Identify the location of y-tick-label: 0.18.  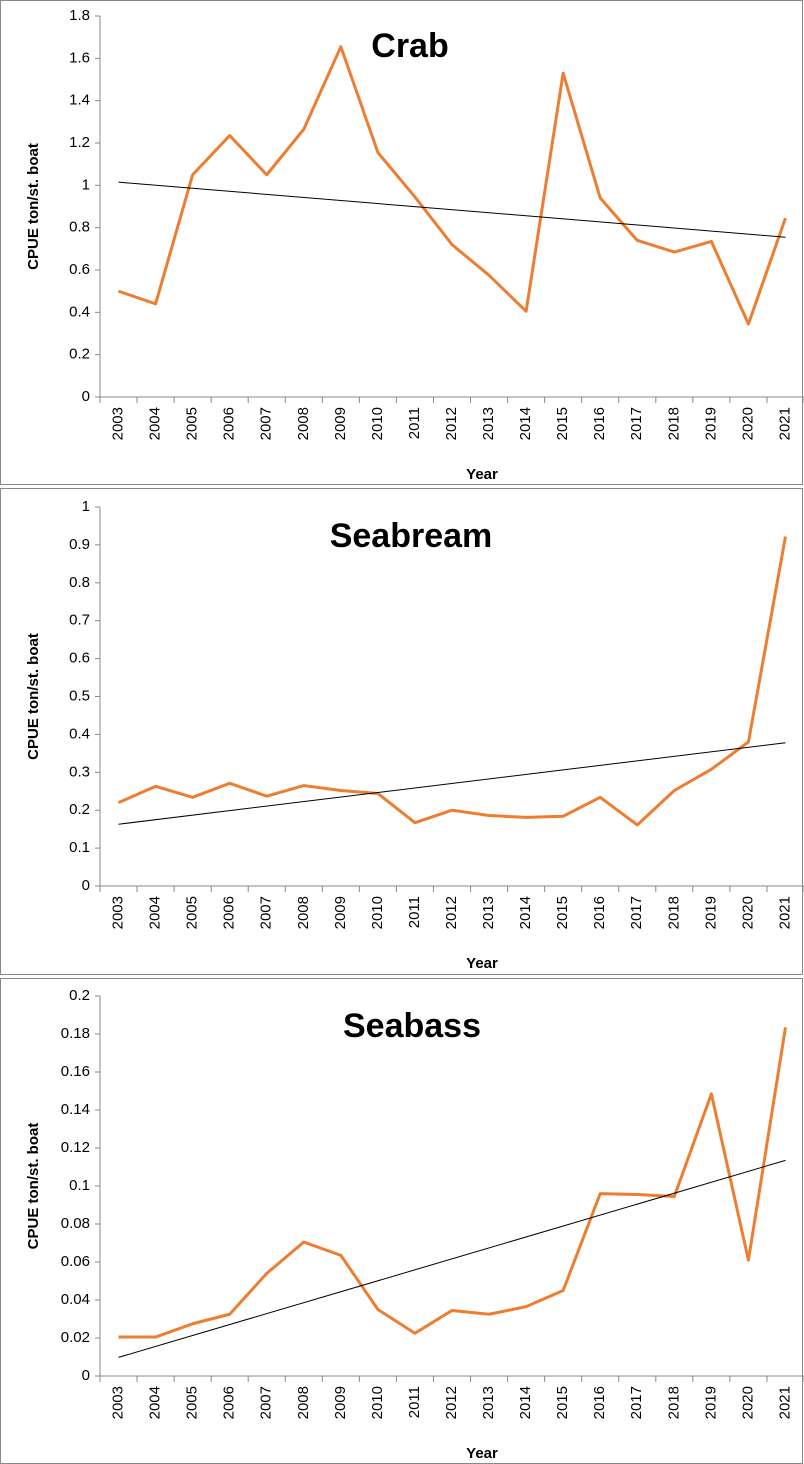
(75, 1033).